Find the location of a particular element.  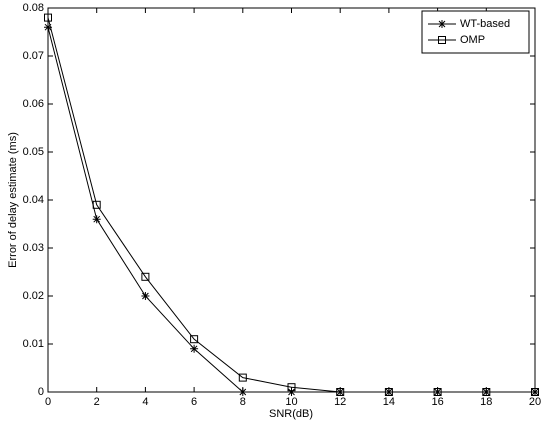

y-tick-label: 0 is located at coordinates (41, 392).